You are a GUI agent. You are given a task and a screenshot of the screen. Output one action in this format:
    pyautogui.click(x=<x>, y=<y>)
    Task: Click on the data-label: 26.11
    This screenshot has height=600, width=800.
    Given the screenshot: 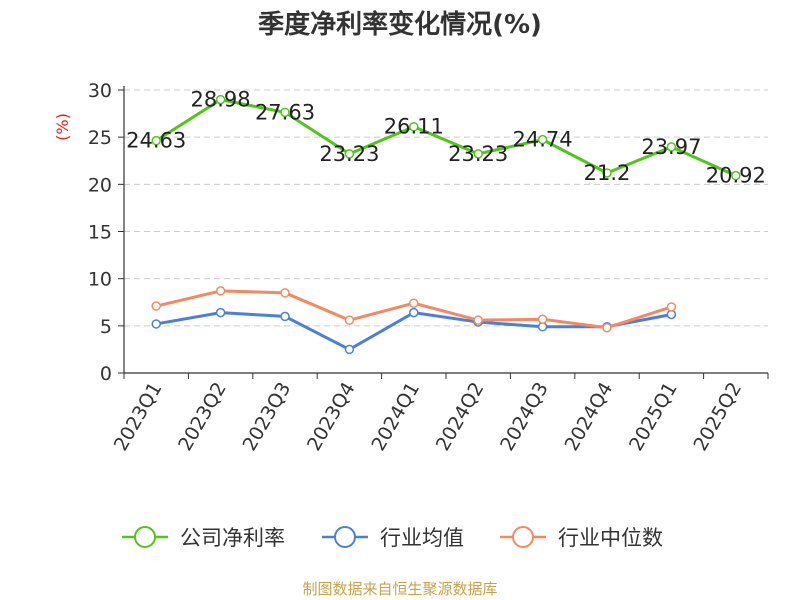 What is the action you would take?
    pyautogui.click(x=414, y=127)
    